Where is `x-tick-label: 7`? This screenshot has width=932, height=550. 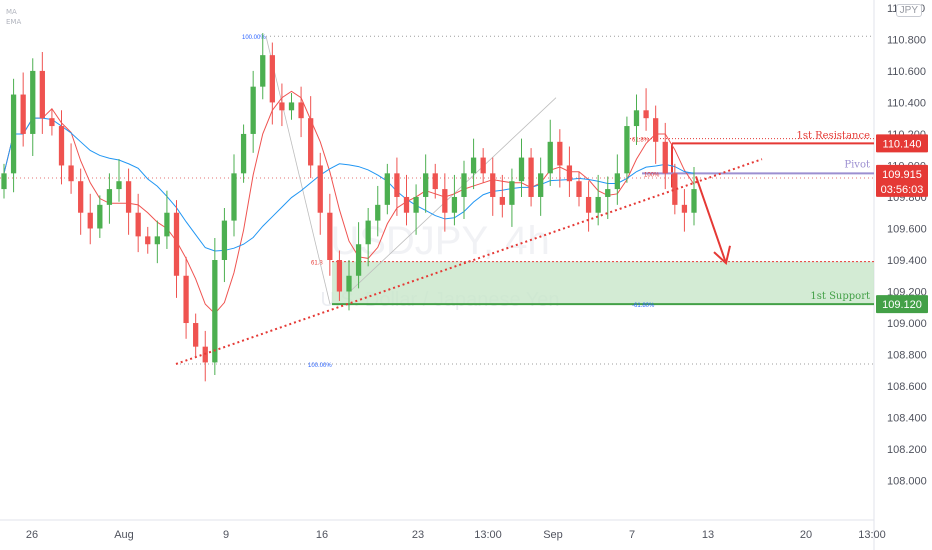
x-tick-label: 7 is located at coordinates (632, 535).